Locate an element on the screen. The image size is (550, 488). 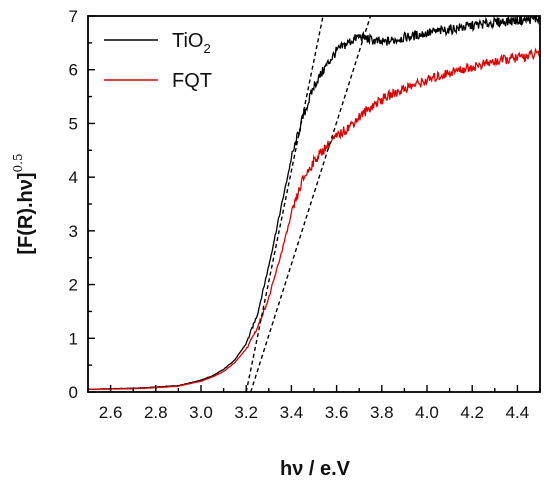
y-tick-label: 6 is located at coordinates (73, 70).